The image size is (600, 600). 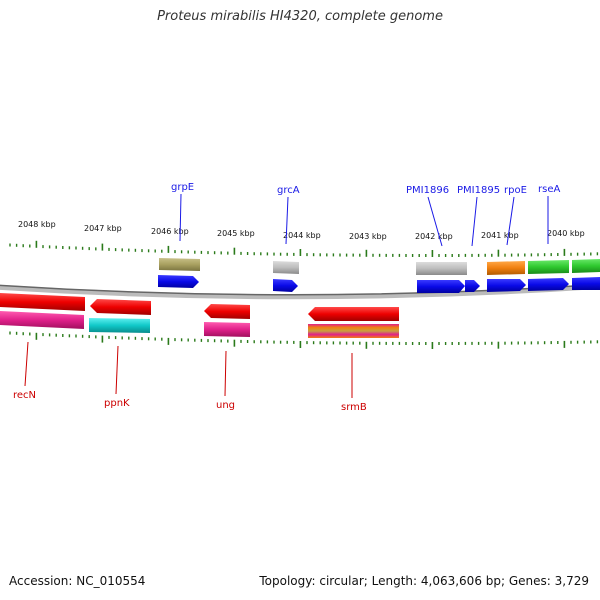 What do you see at coordinates (500, 235) in the screenshot?
I see `scale-label: 2041 kbp` at bounding box center [500, 235].